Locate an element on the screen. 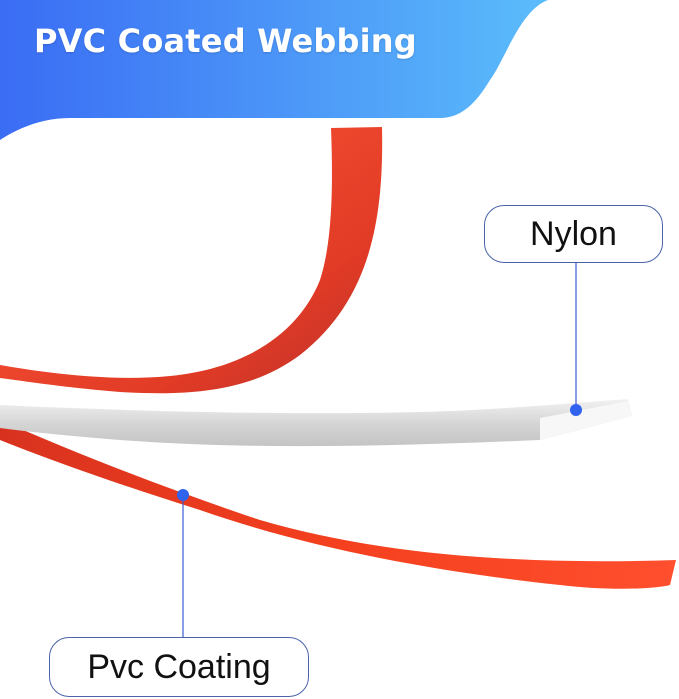 This screenshot has width=679, height=699. nylon-label: Nylon is located at coordinates (573, 234).